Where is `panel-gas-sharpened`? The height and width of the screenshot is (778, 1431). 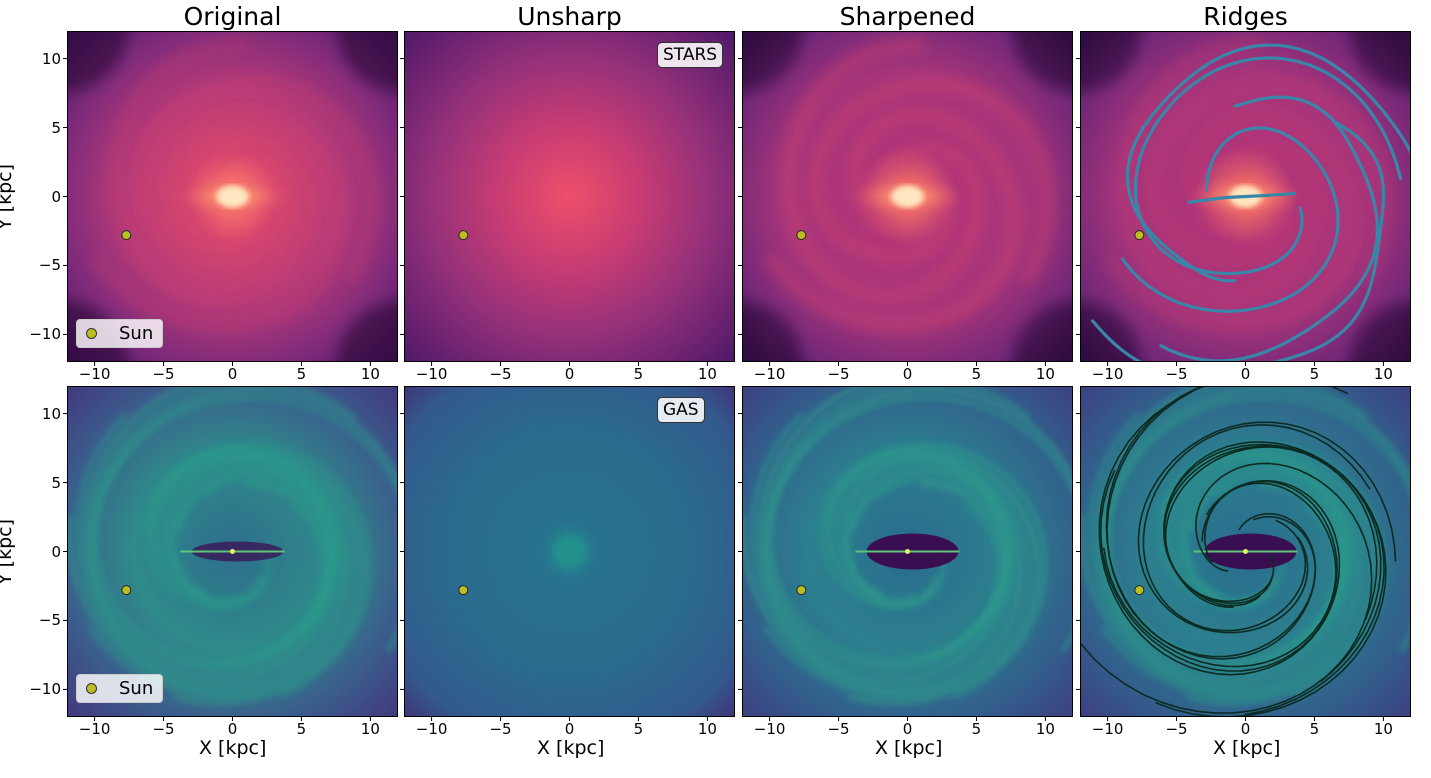
panel-gas-sharpened is located at coordinates (907, 551).